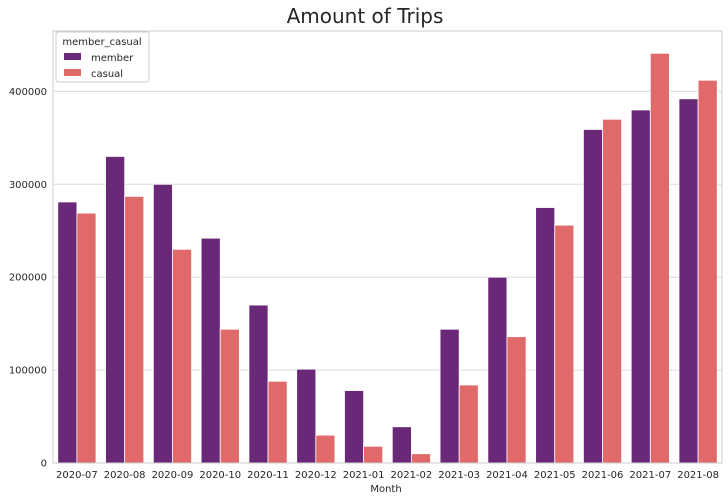  What do you see at coordinates (28, 185) in the screenshot?
I see `y-tick-label: 300000` at bounding box center [28, 185].